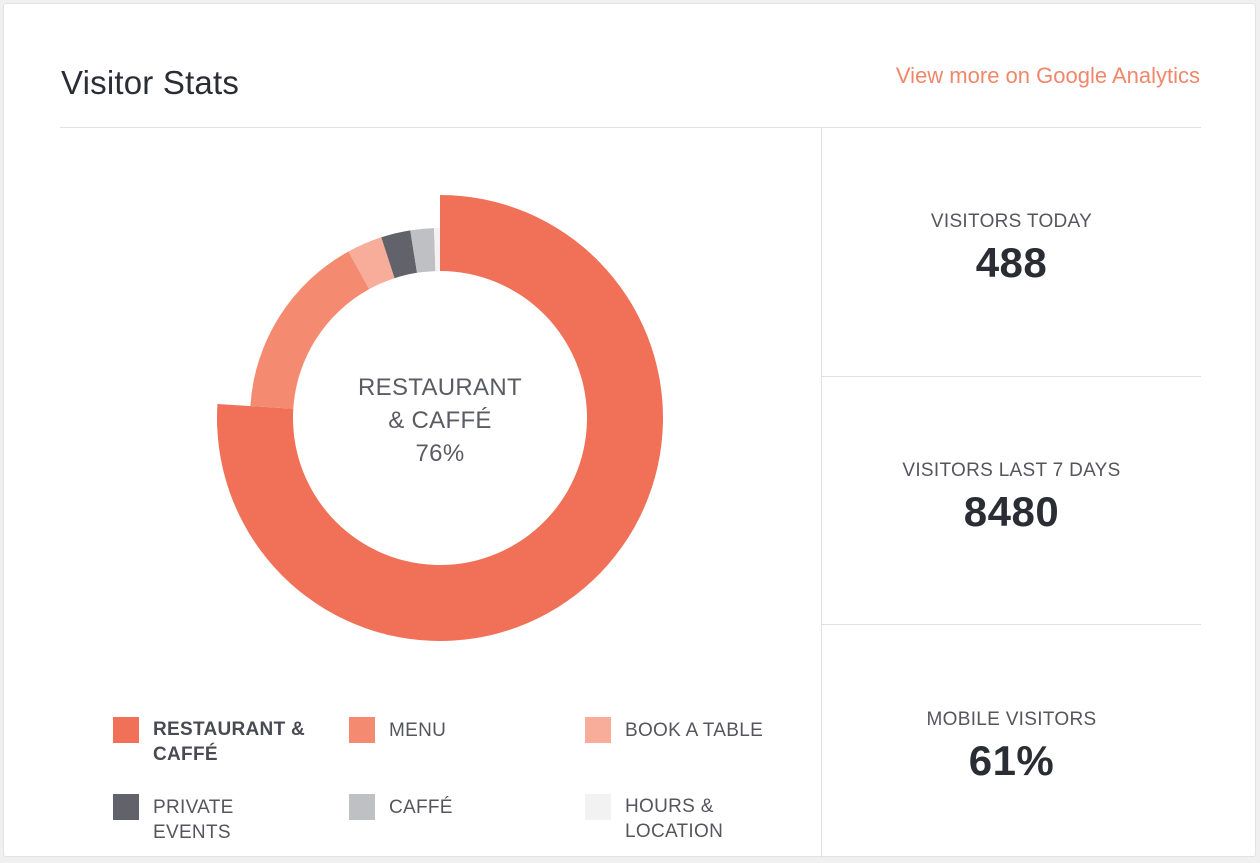 Image resolution: width=1260 pixels, height=863 pixels. I want to click on legend-label: CAFFÉ, so click(421, 807).